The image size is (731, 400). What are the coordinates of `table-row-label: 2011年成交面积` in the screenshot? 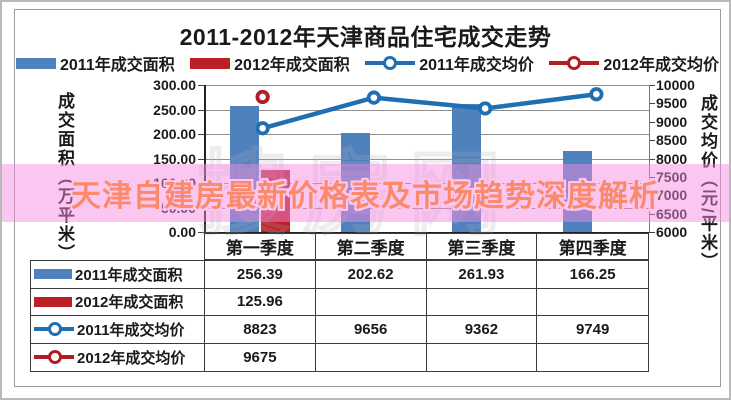 It's located at (129, 275).